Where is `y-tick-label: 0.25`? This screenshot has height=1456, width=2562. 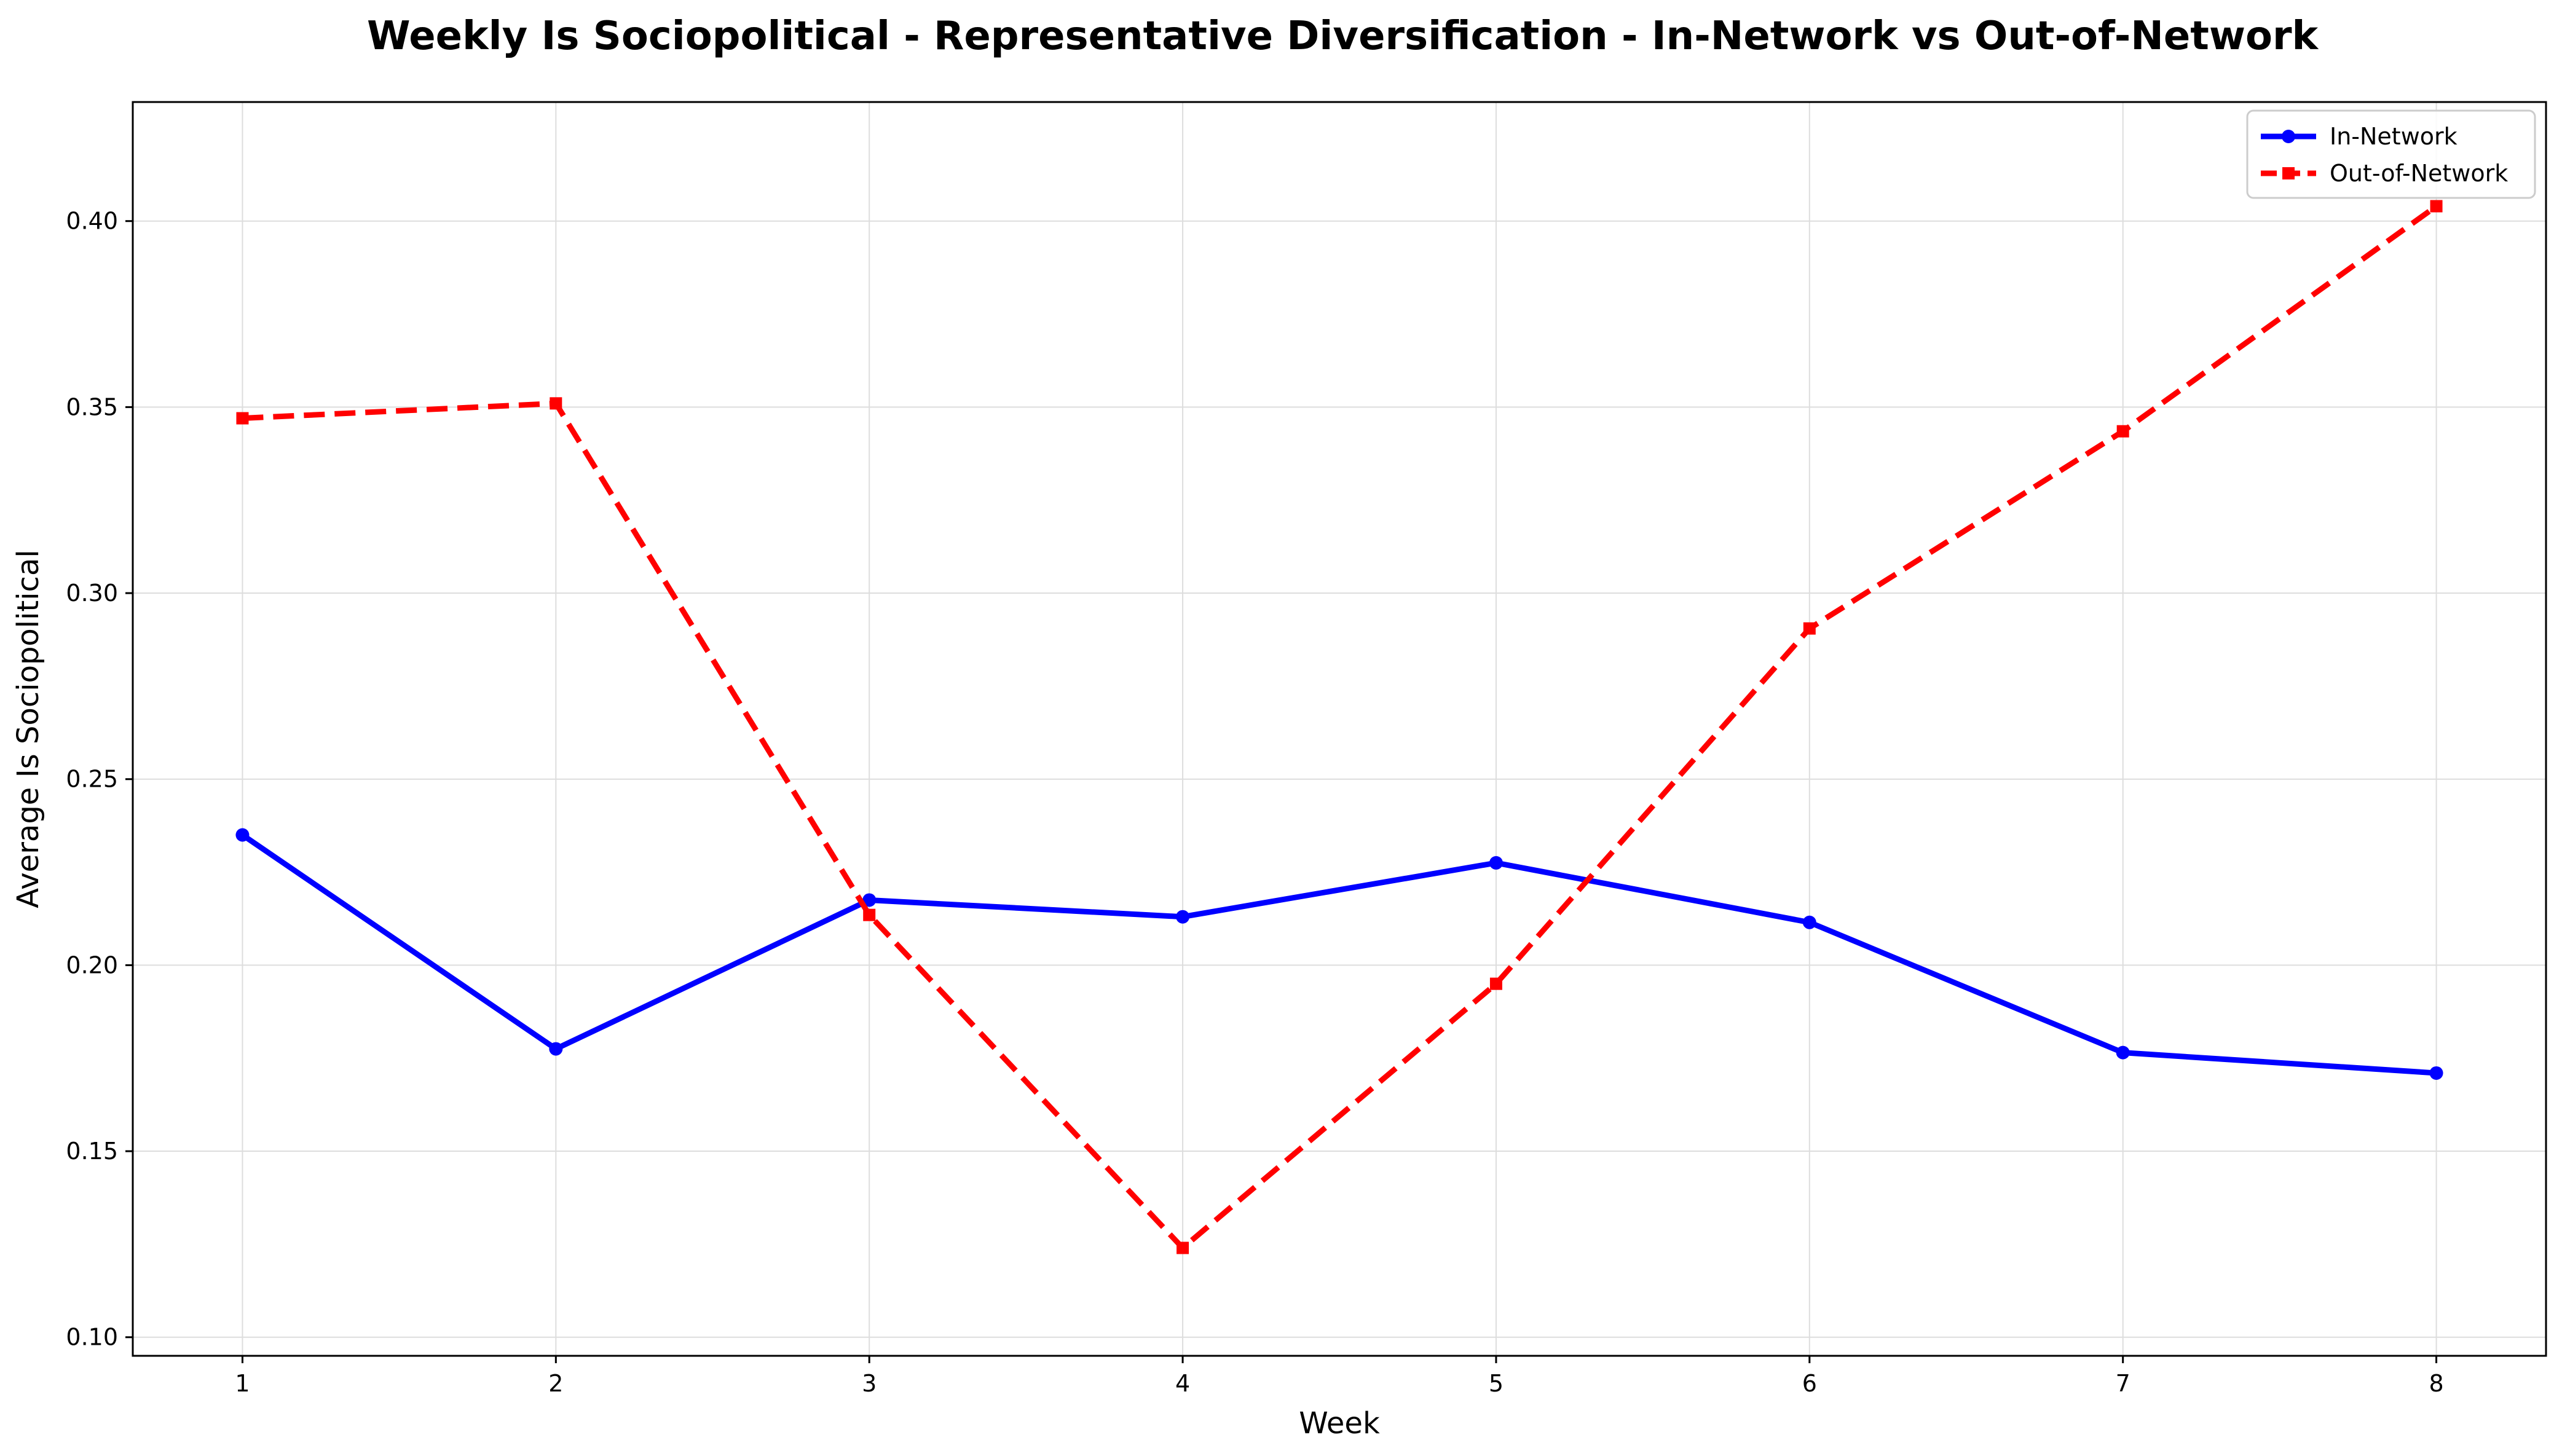 y-tick-label: 0.25 is located at coordinates (92, 779).